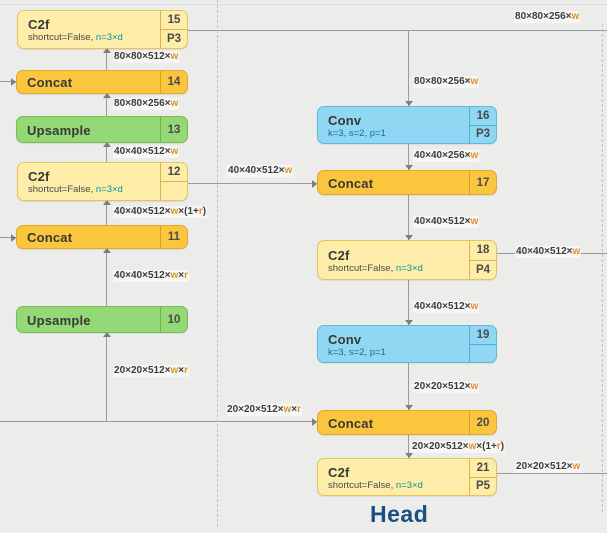 This screenshot has width=607, height=533. What do you see at coordinates (603, 268) in the screenshot?
I see `separator-head-detect` at bounding box center [603, 268].